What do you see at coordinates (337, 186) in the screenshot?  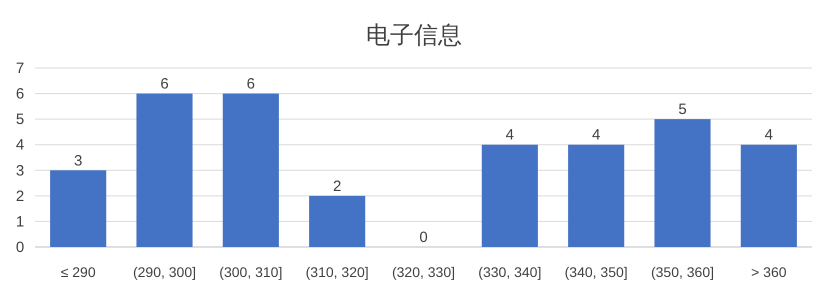 I see `data-label: 2` at bounding box center [337, 186].